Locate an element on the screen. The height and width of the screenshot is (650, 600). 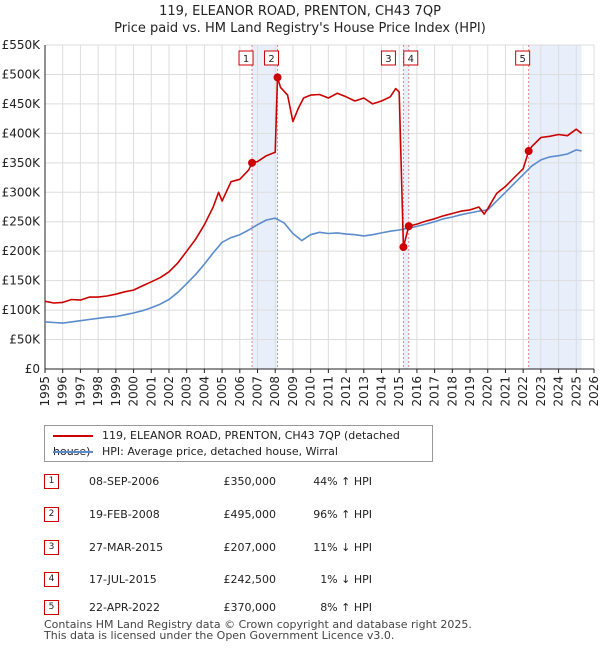
sale-label-number: 1 is located at coordinates (246, 59).